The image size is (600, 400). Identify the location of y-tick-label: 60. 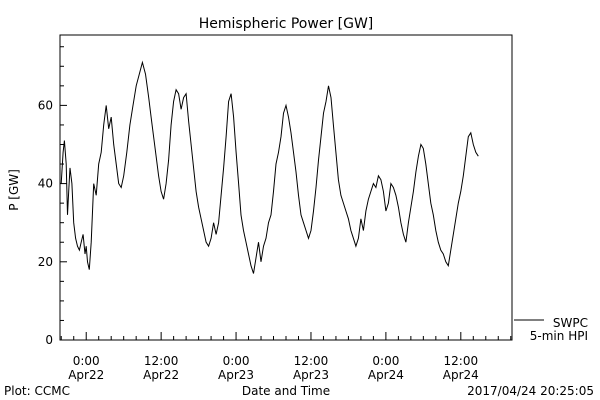
(45, 105).